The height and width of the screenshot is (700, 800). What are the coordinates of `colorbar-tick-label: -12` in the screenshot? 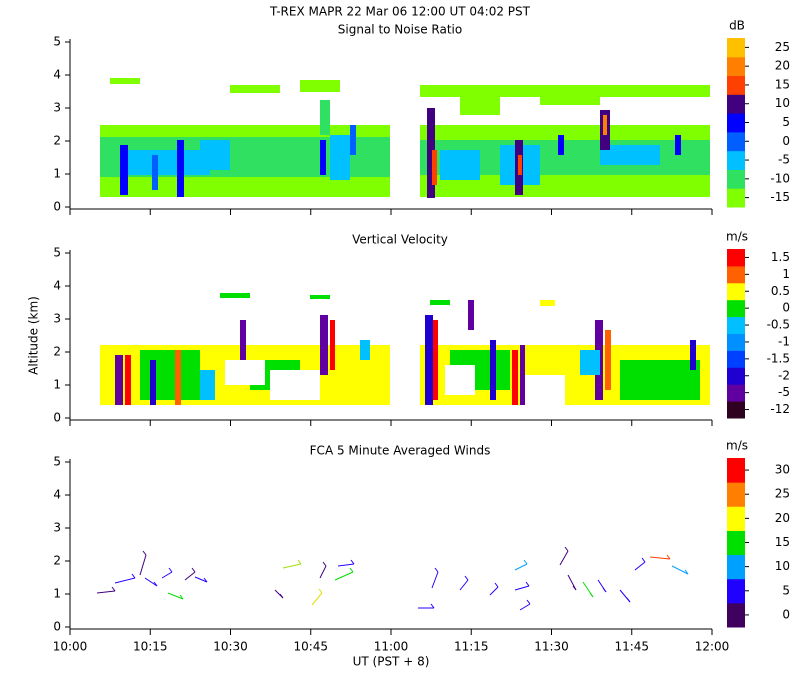 It's located at (780, 409).